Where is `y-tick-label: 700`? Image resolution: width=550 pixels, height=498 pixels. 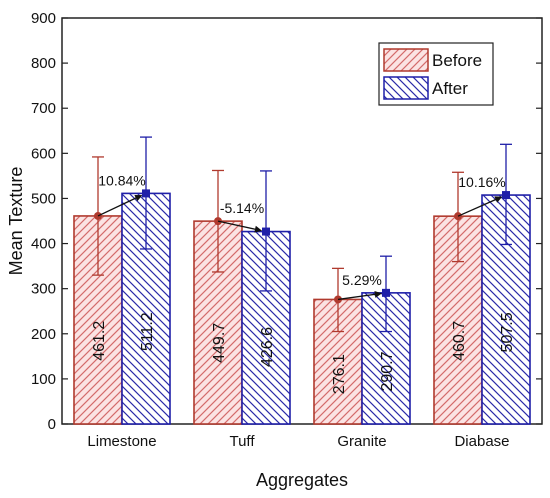 y-tick-label: 700 is located at coordinates (43, 108).